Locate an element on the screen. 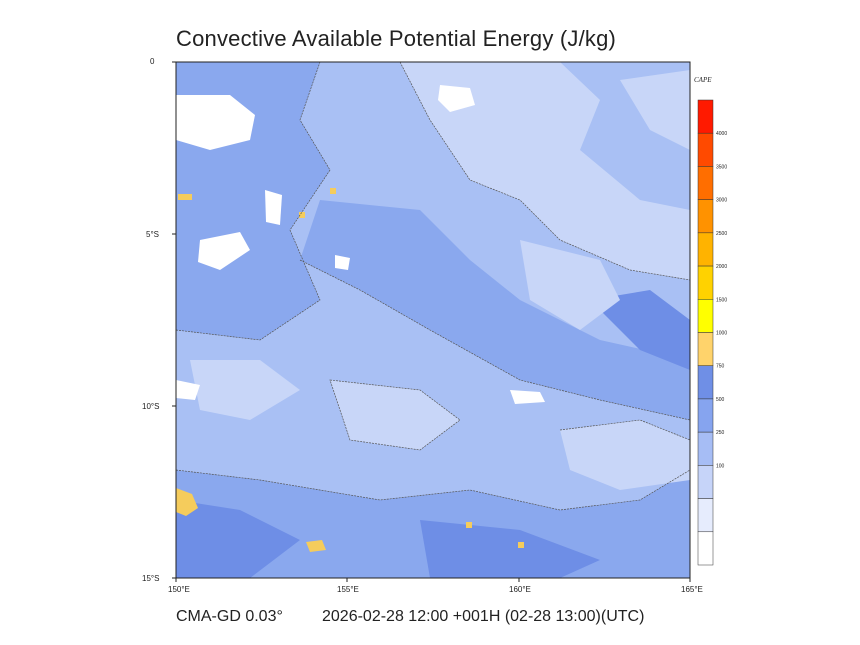 Image resolution: width=860 pixels, height=645 pixels. y-axis: 0 5°S 10°S 15°S is located at coordinates (159, 320).